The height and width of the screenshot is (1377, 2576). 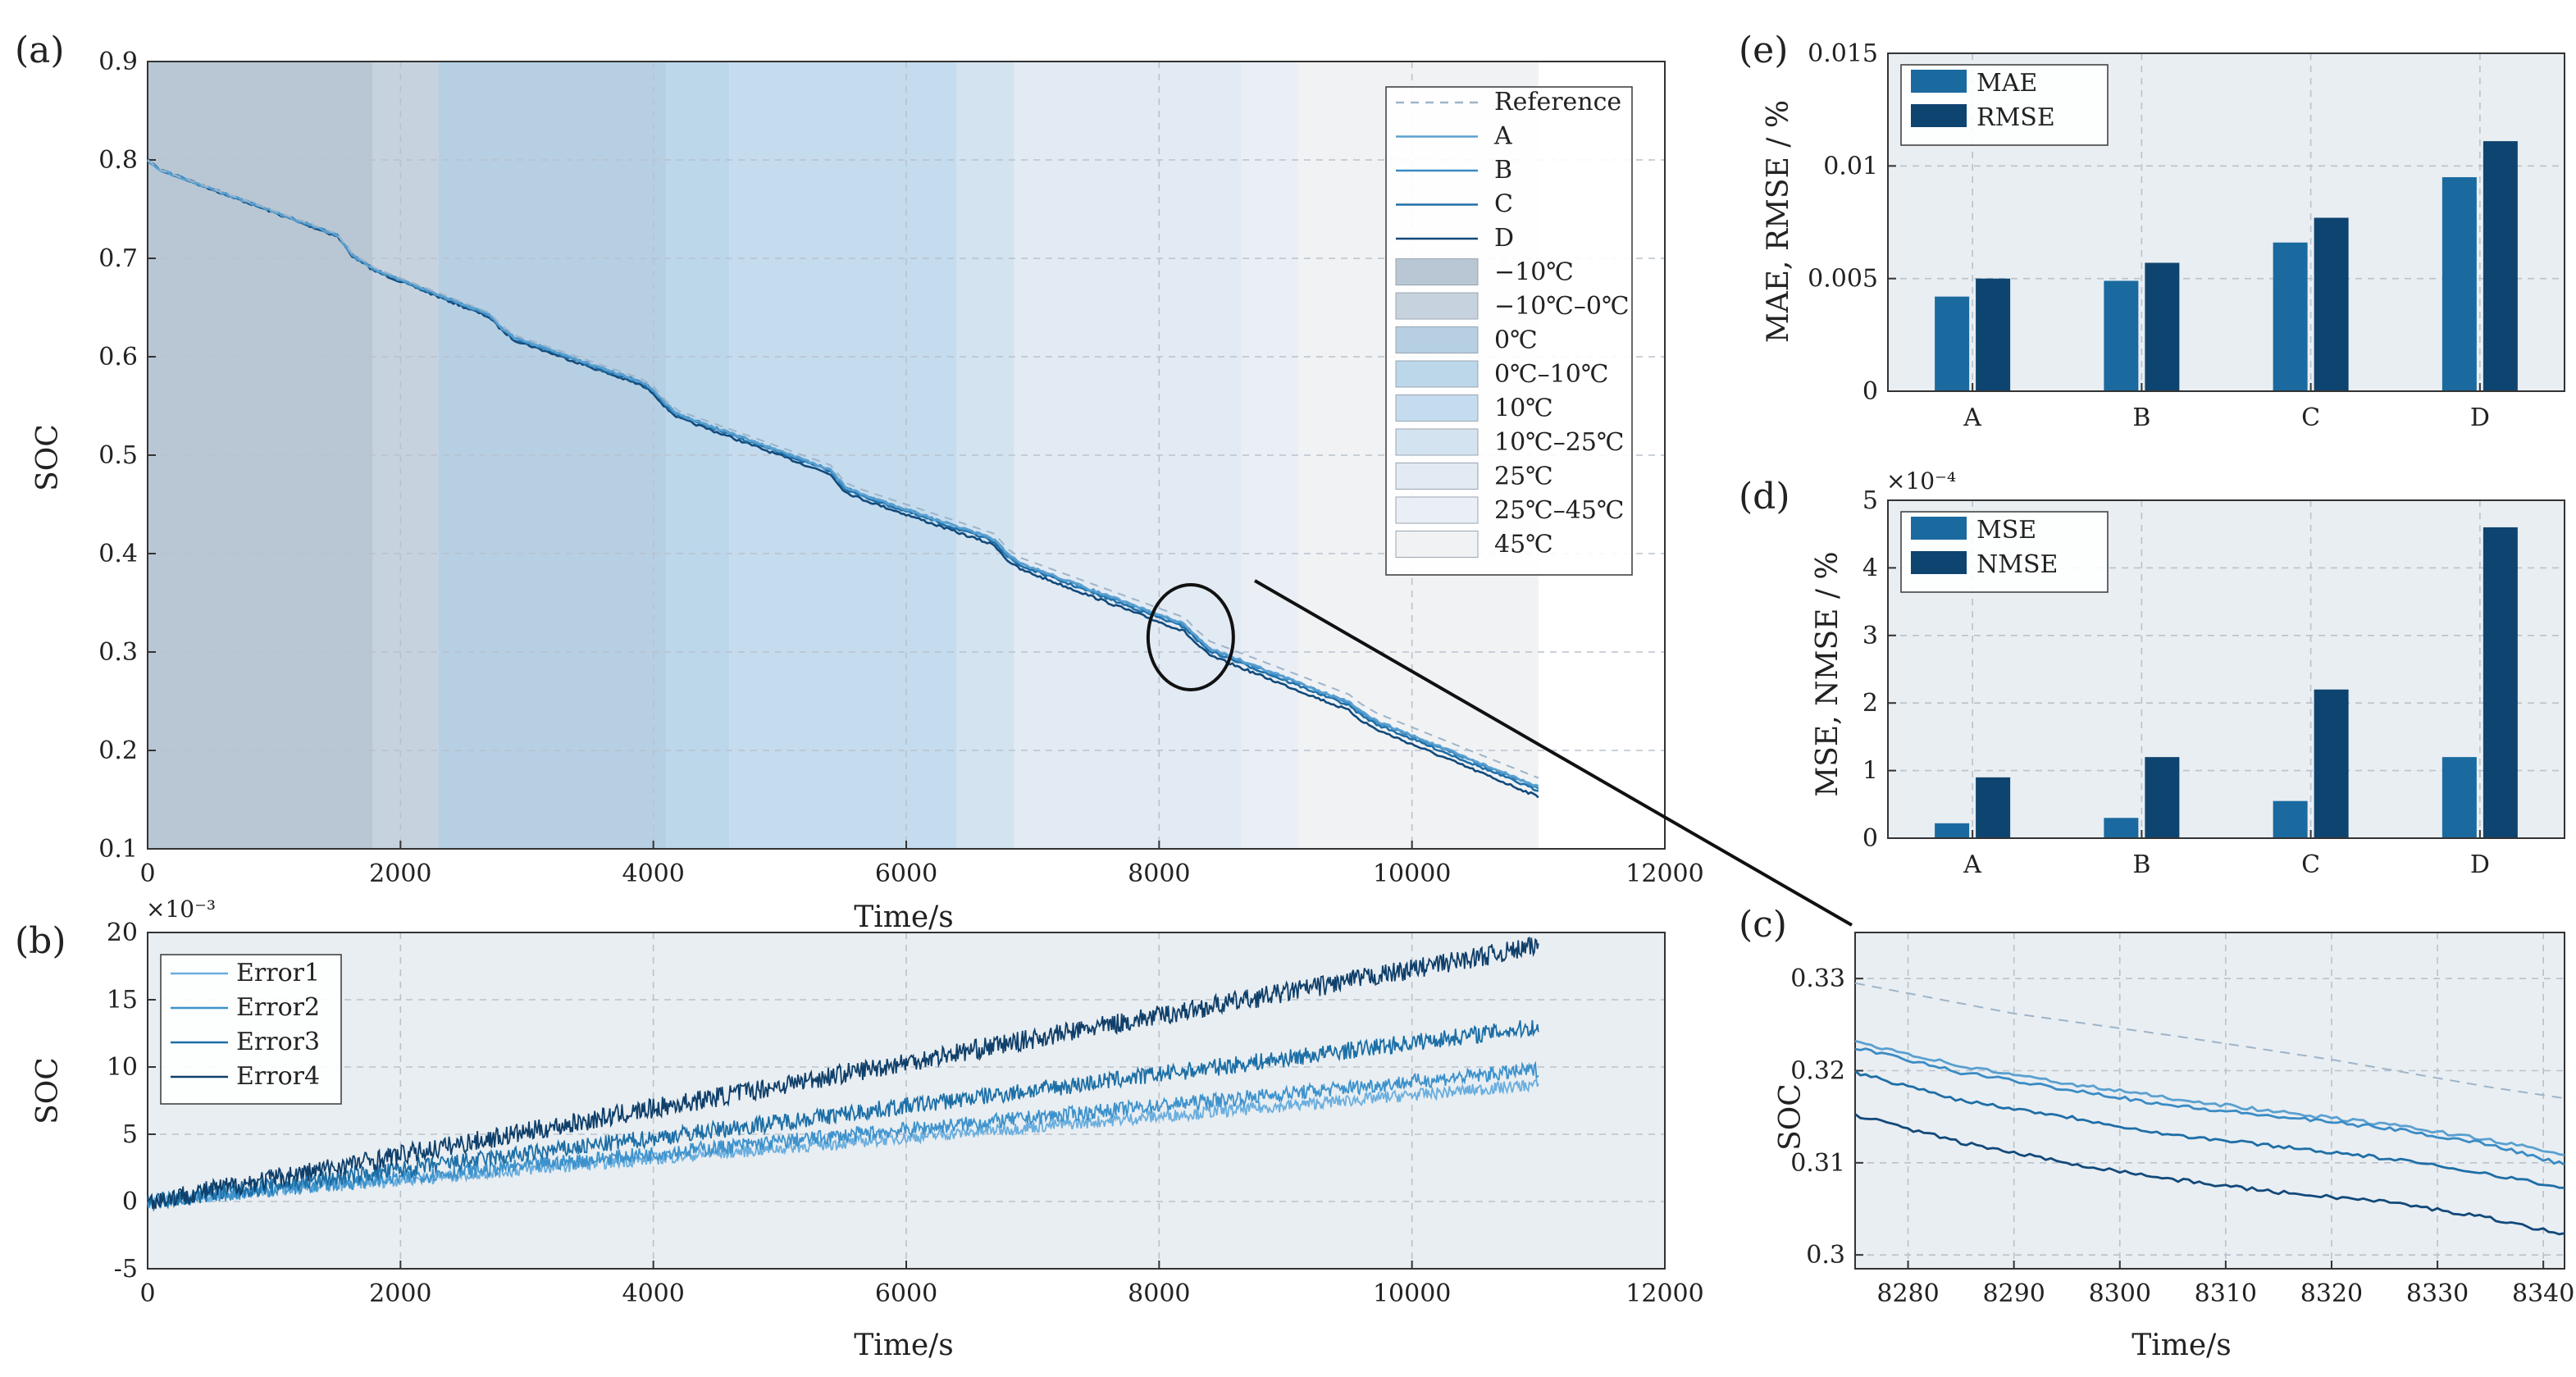 What do you see at coordinates (2331, 1293) in the screenshot?
I see `xtick-label-c: 8320` at bounding box center [2331, 1293].